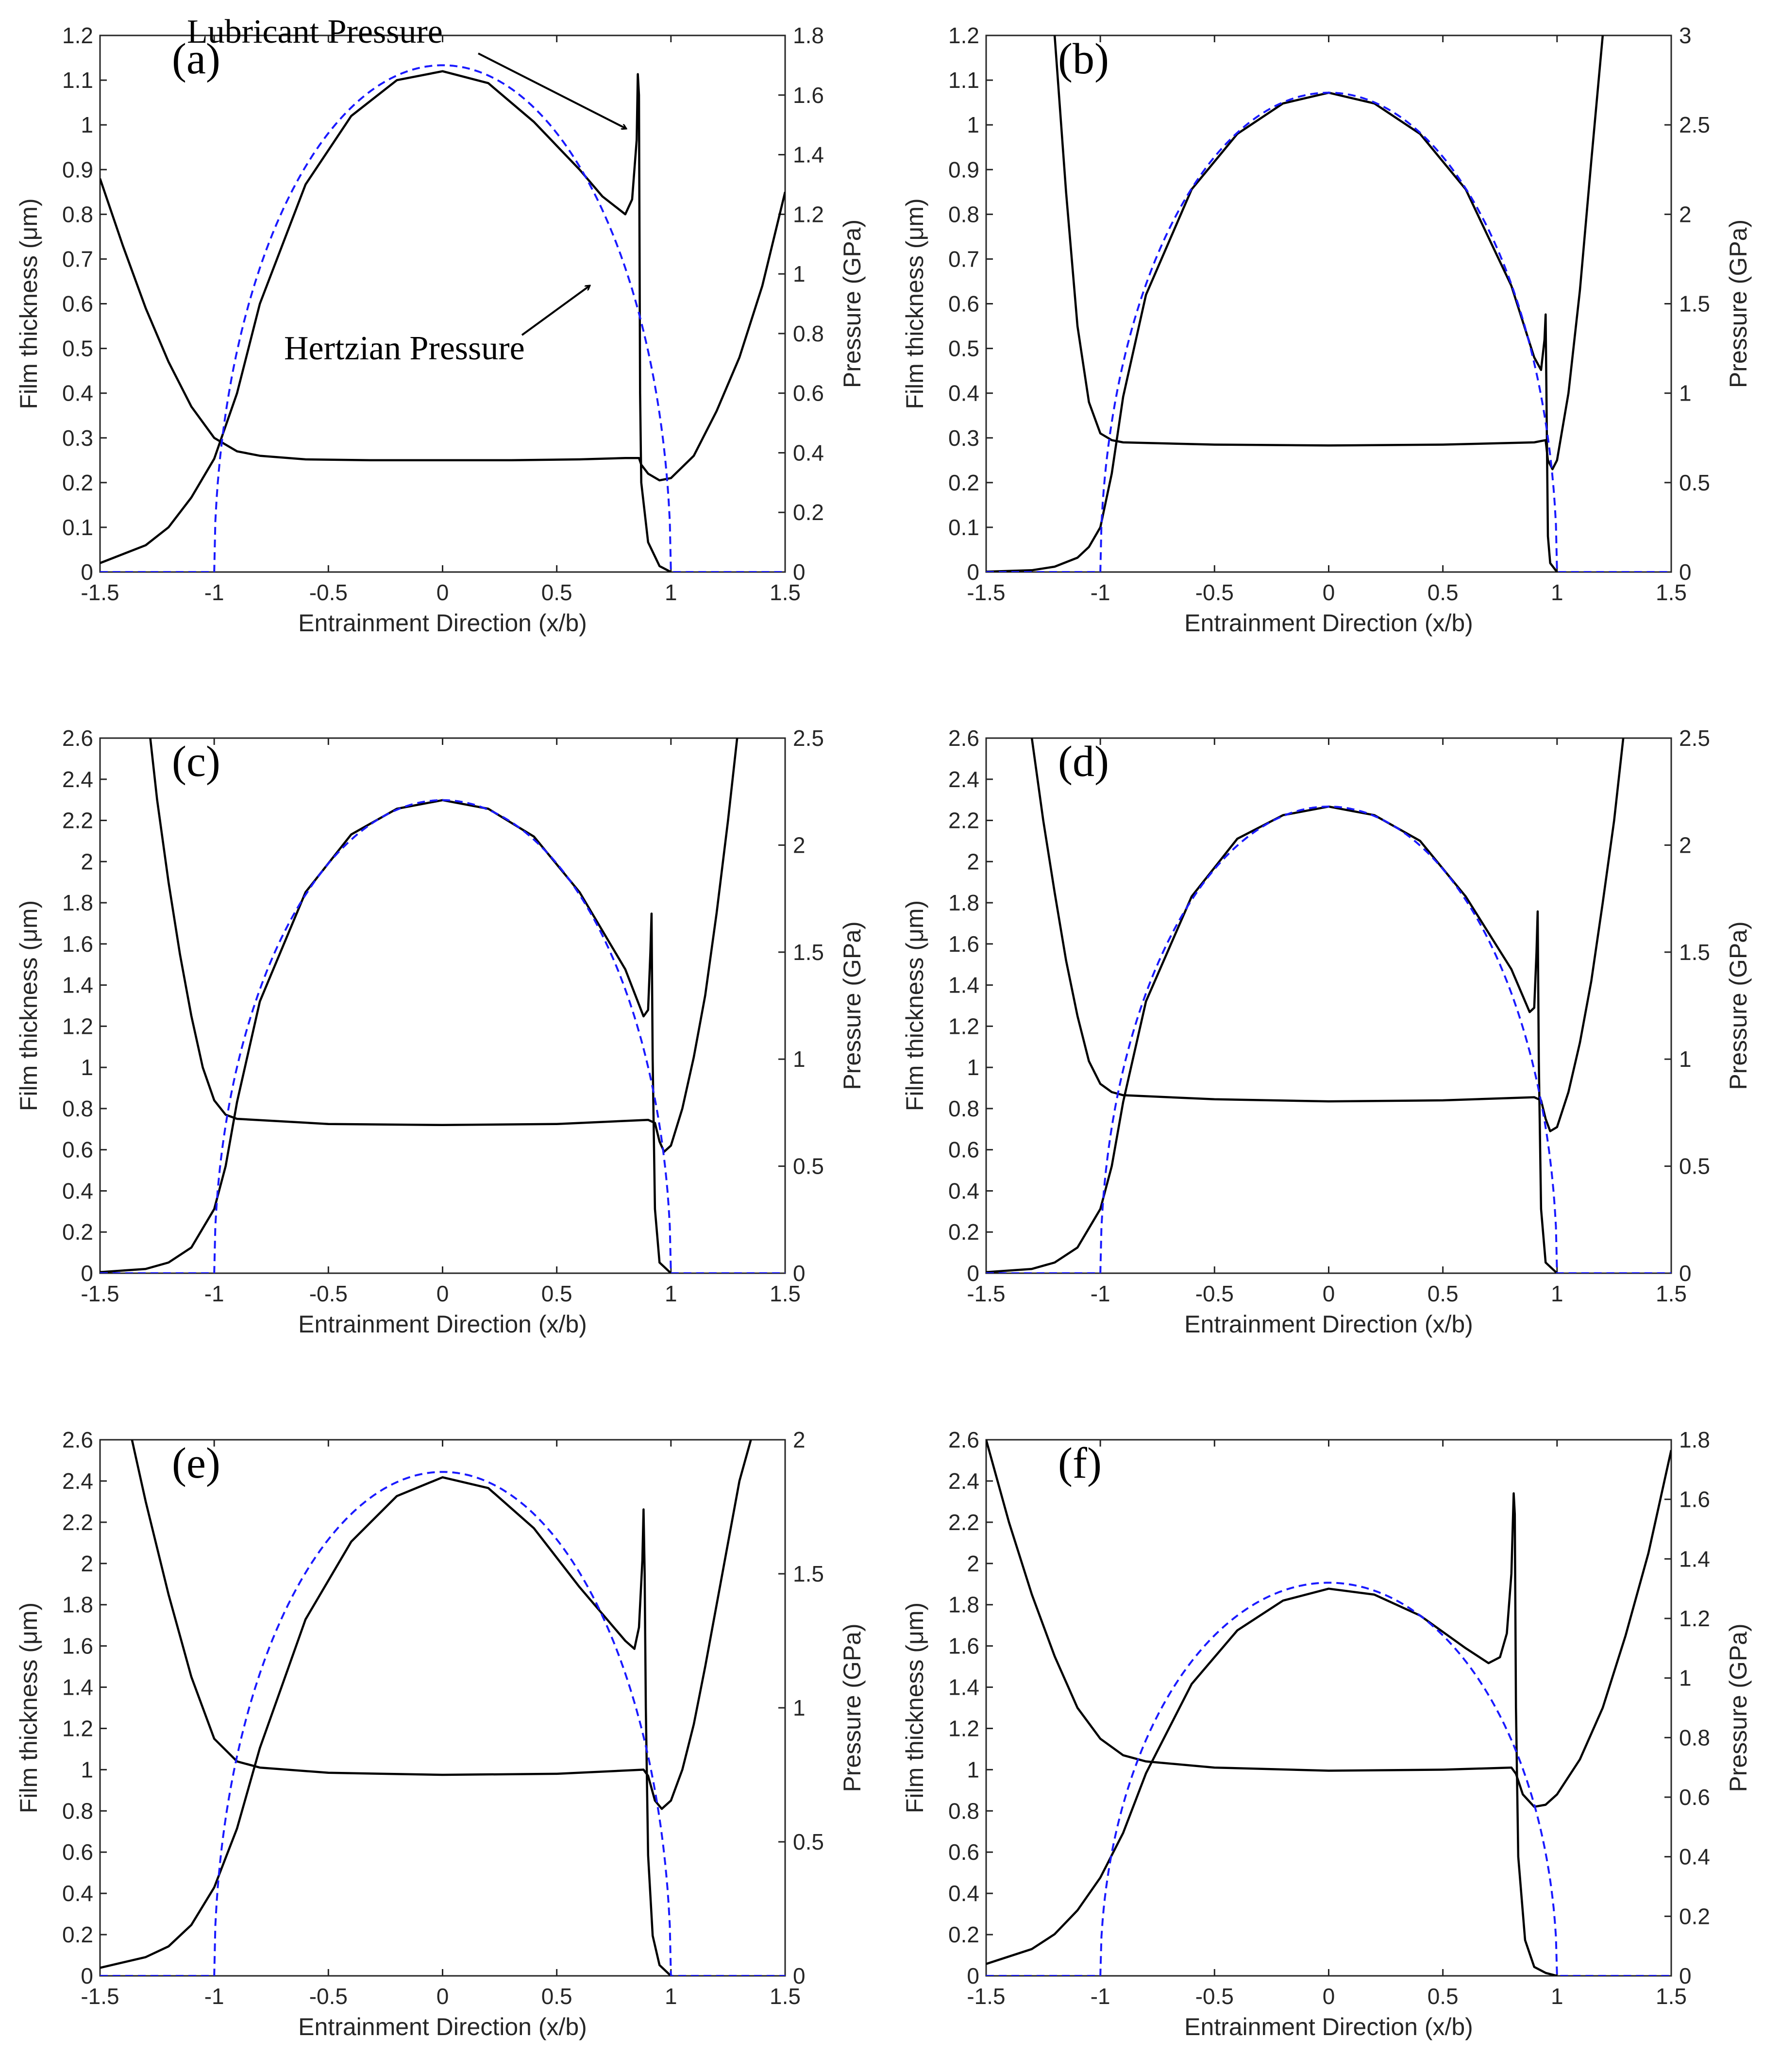  Describe the element at coordinates (964, 527) in the screenshot. I see `y-left-tick-label: 0.1` at that location.